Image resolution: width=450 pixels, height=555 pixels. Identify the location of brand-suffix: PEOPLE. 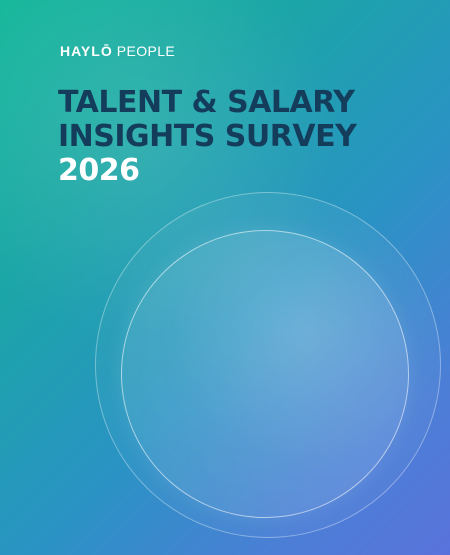
(146, 51).